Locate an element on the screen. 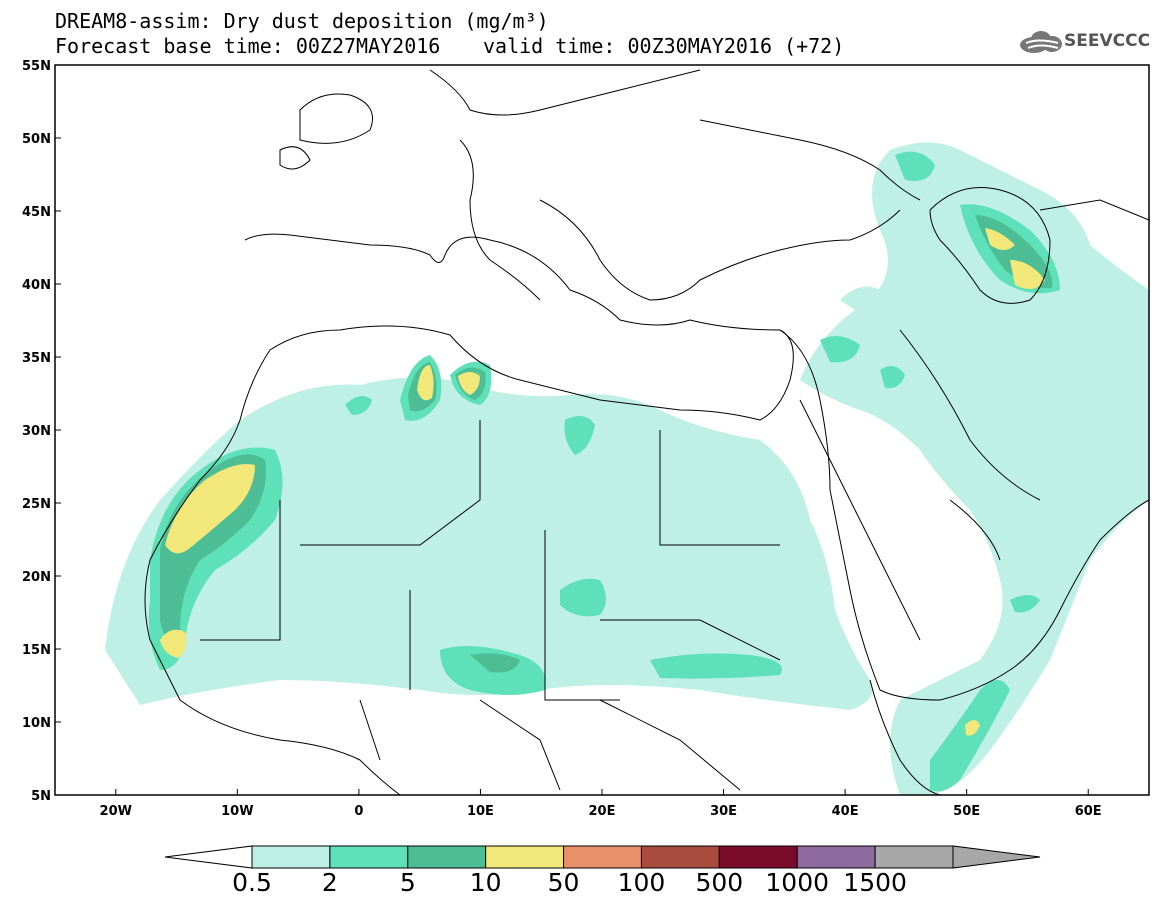 This screenshot has width=1165, height=907. colorbar-max-arrow is located at coordinates (996, 857).